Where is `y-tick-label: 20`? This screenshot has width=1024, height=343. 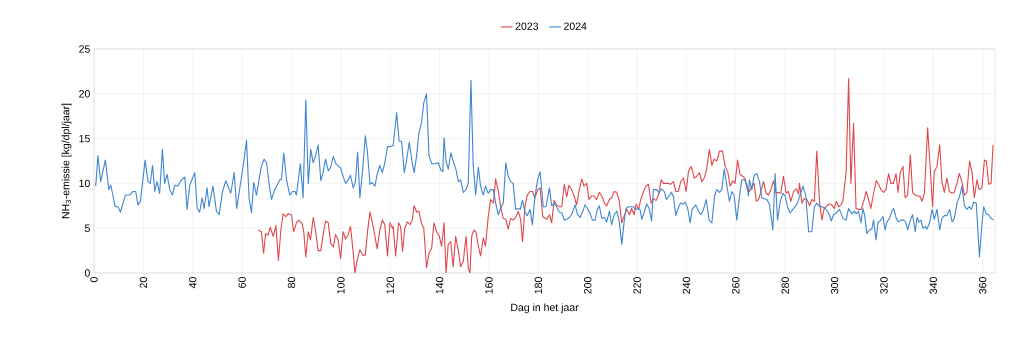
y-tick-label: 20 is located at coordinates (84, 94).